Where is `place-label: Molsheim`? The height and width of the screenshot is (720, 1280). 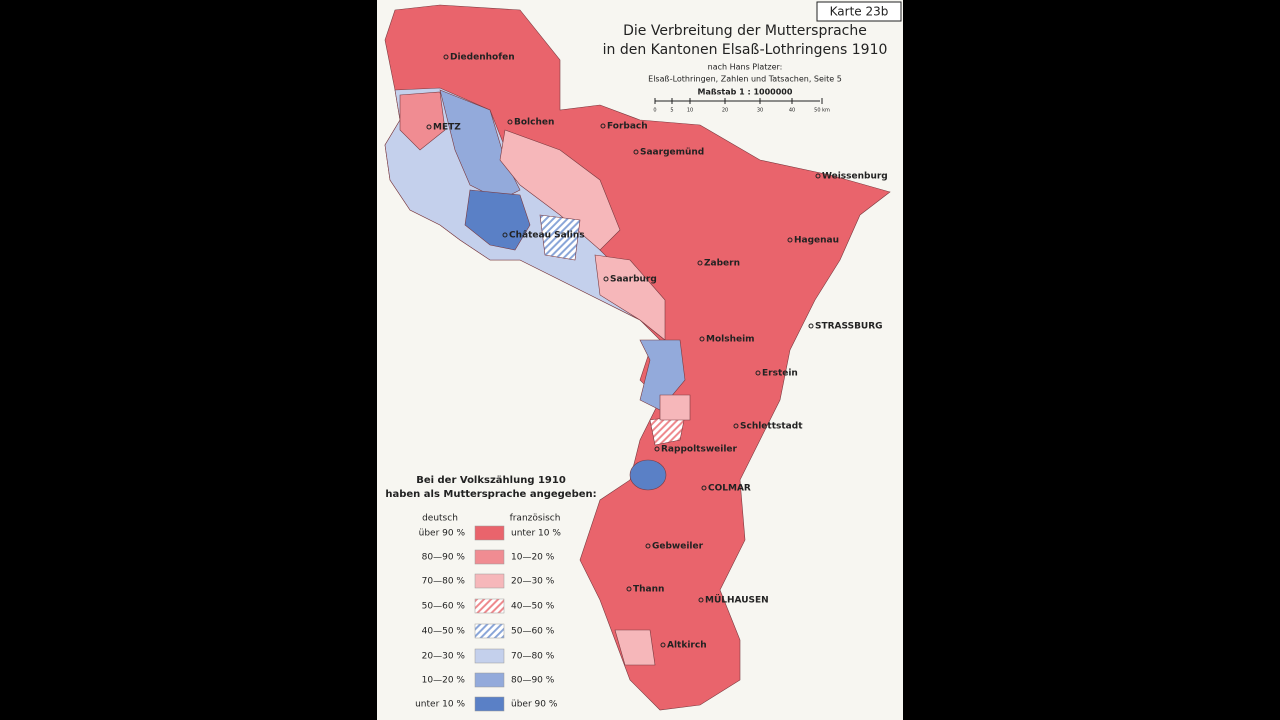
place-label: Molsheim is located at coordinates (730, 340).